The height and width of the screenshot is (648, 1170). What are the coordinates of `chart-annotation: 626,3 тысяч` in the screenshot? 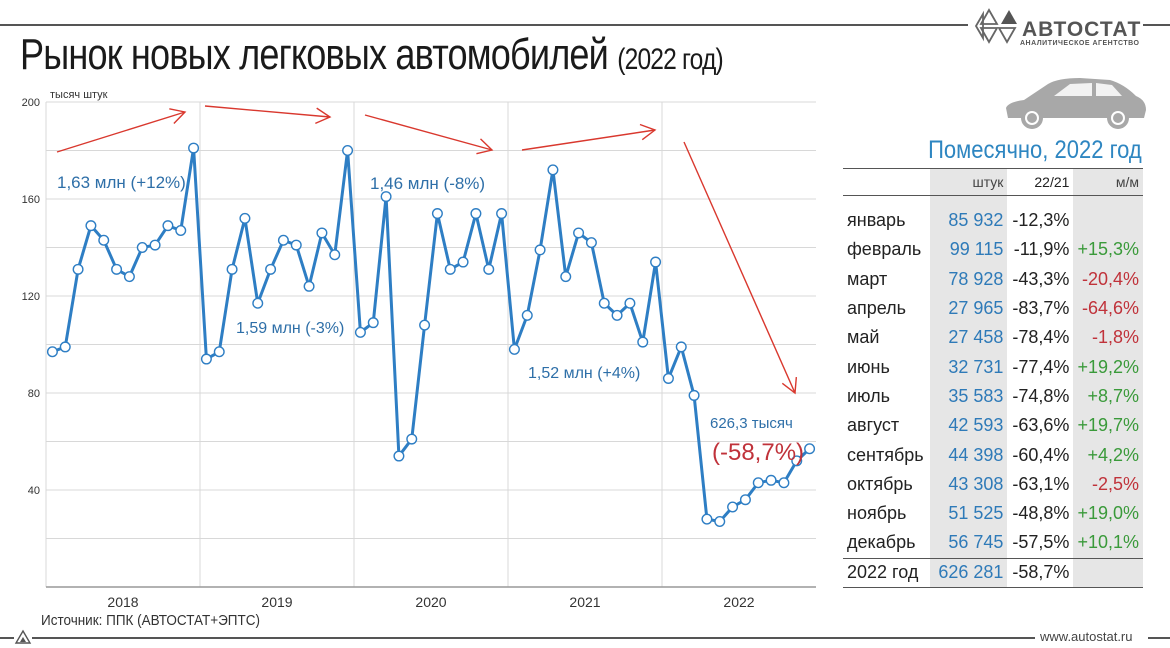 It's located at (751, 423).